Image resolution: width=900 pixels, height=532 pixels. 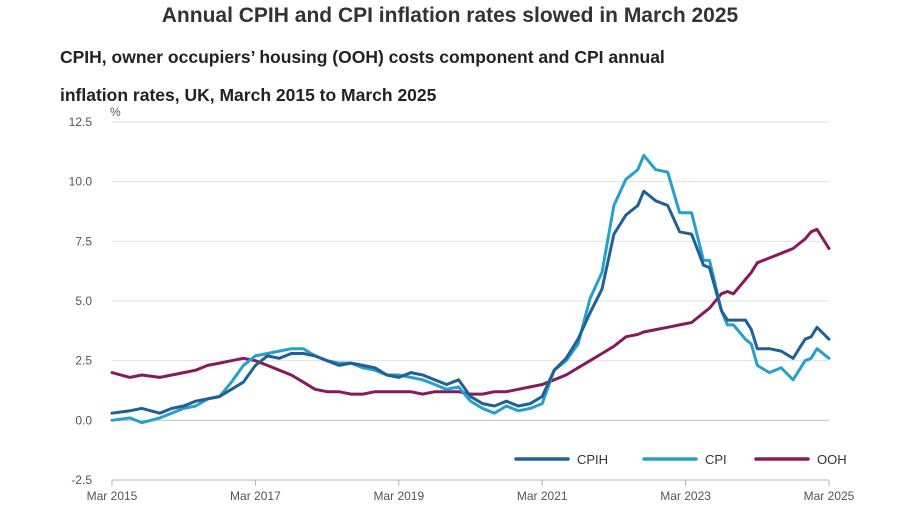 I want to click on y-axis-unit-label: %, so click(x=115, y=112).